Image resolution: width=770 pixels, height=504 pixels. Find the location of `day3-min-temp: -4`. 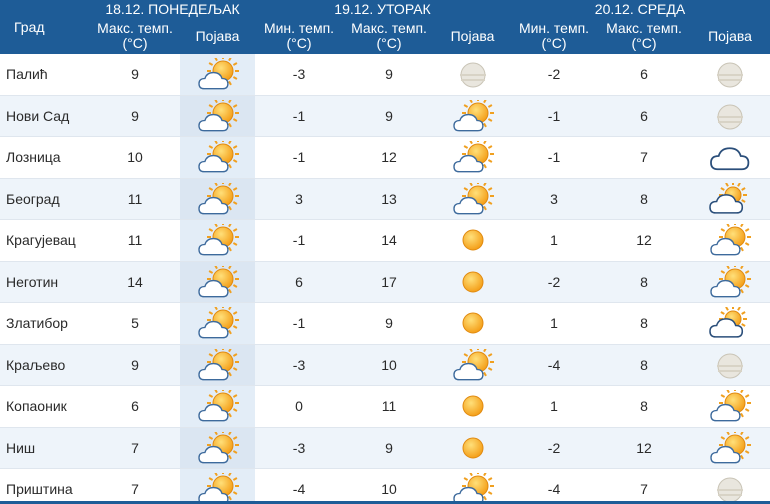

day3-min-temp: -4 is located at coordinates (554, 484).